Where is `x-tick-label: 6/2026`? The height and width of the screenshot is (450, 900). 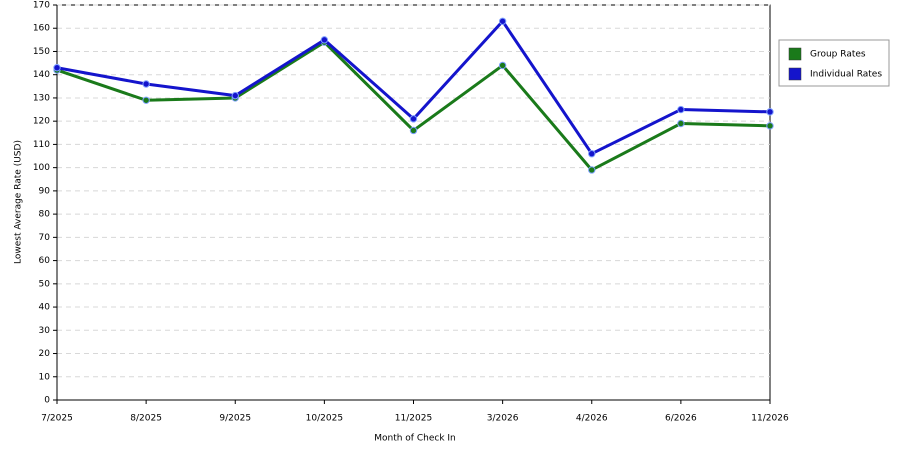
x-tick-label: 6/2026 is located at coordinates (681, 419).